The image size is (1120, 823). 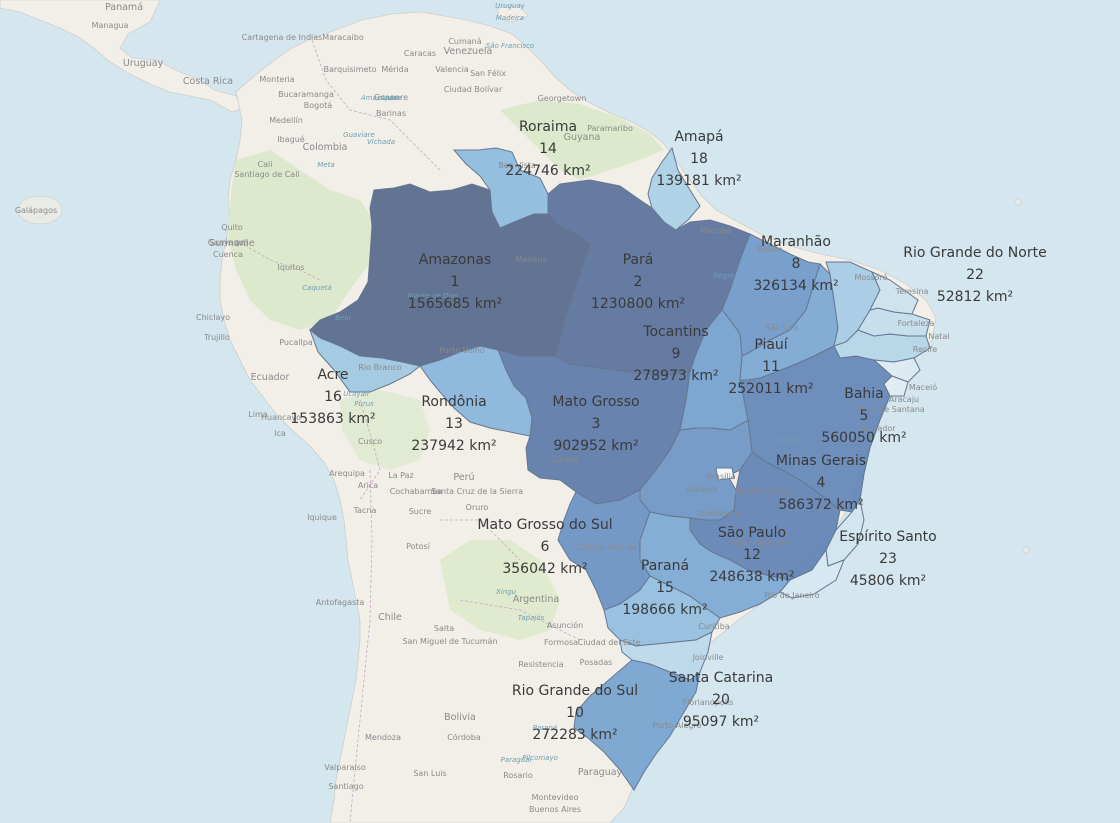 What do you see at coordinates (394, 69) in the screenshot?
I see `citie-label-merida: Mérida` at bounding box center [394, 69].